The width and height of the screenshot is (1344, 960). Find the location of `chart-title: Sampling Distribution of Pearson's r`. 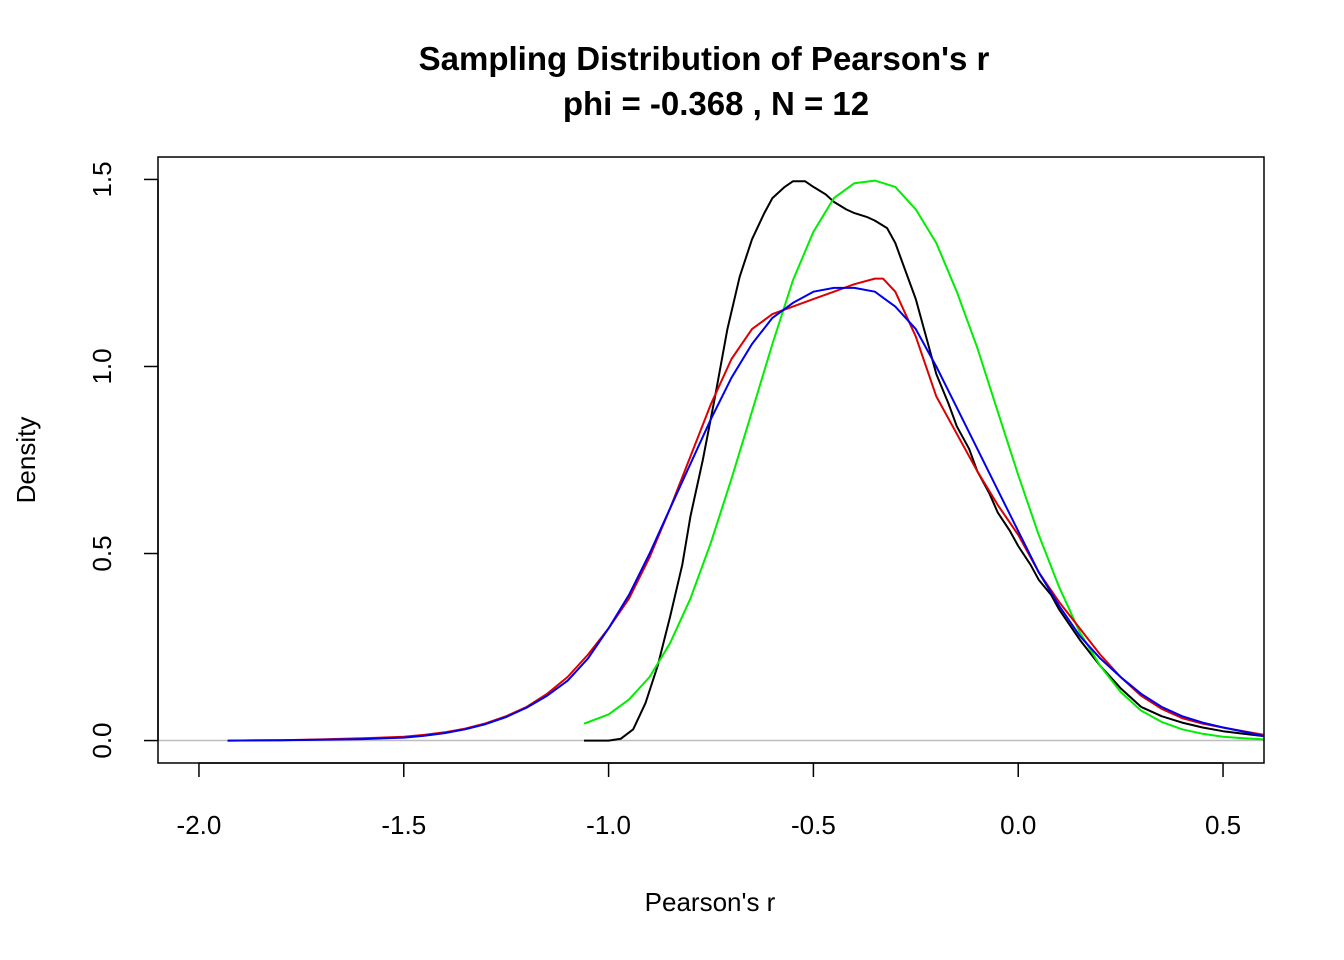

chart-title: Sampling Distribution of Pearson's r is located at coordinates (704, 58).